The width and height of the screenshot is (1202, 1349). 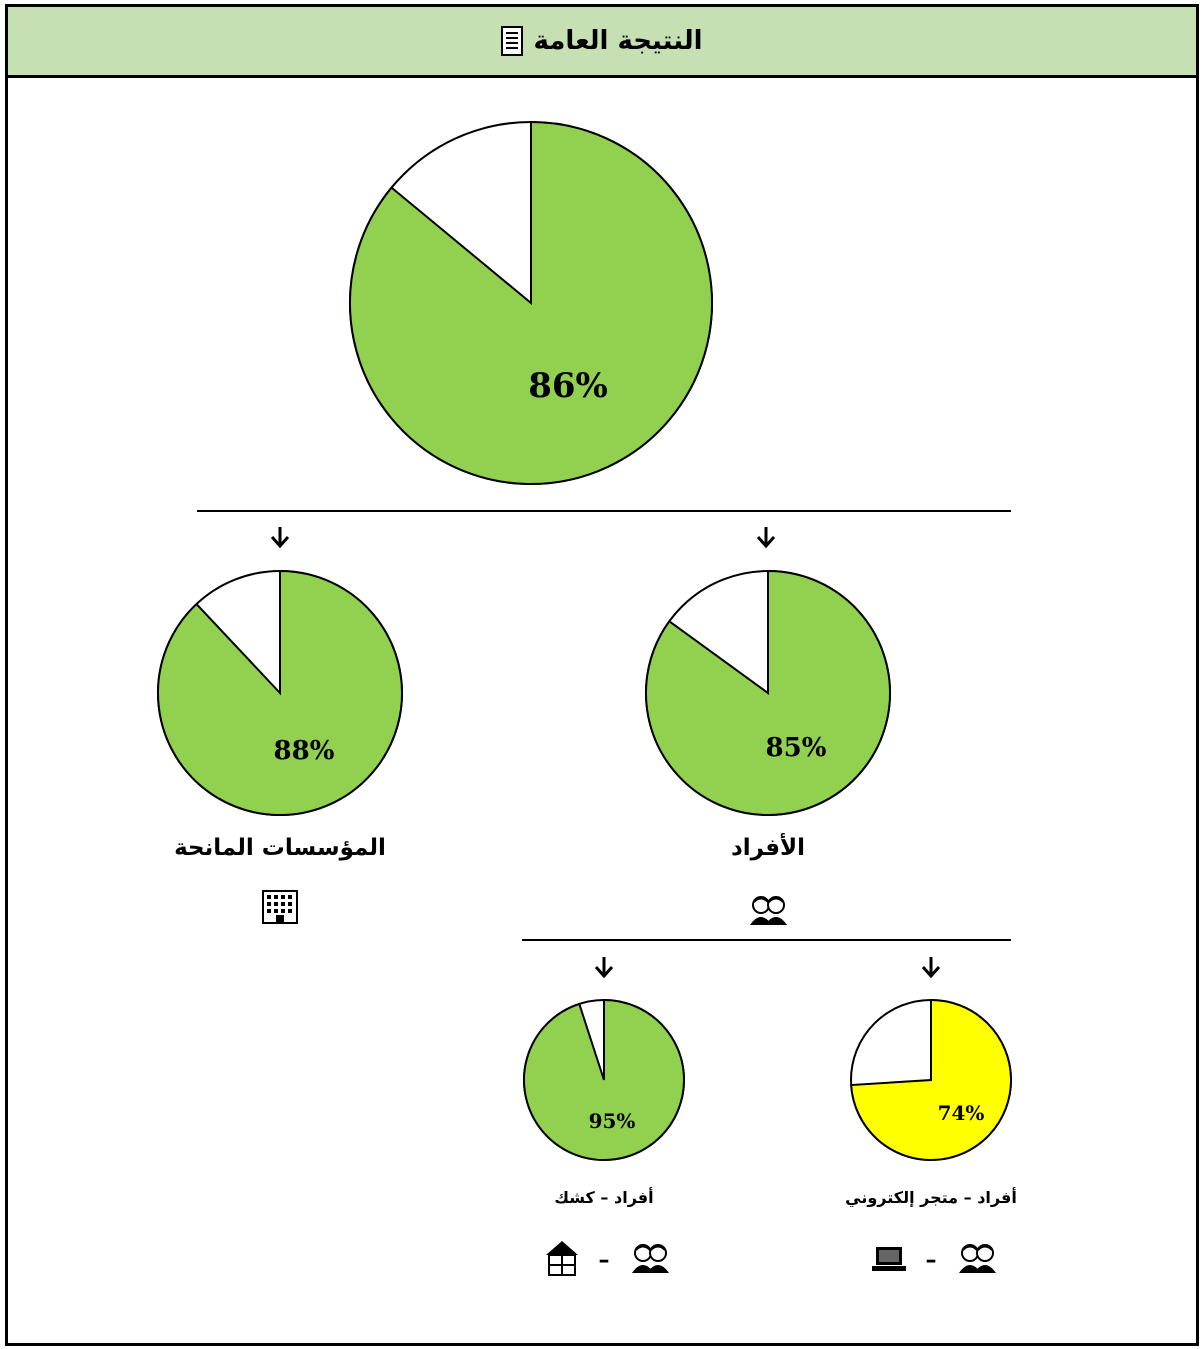 What do you see at coordinates (889, 1259) in the screenshot?
I see `laptop-icon` at bounding box center [889, 1259].